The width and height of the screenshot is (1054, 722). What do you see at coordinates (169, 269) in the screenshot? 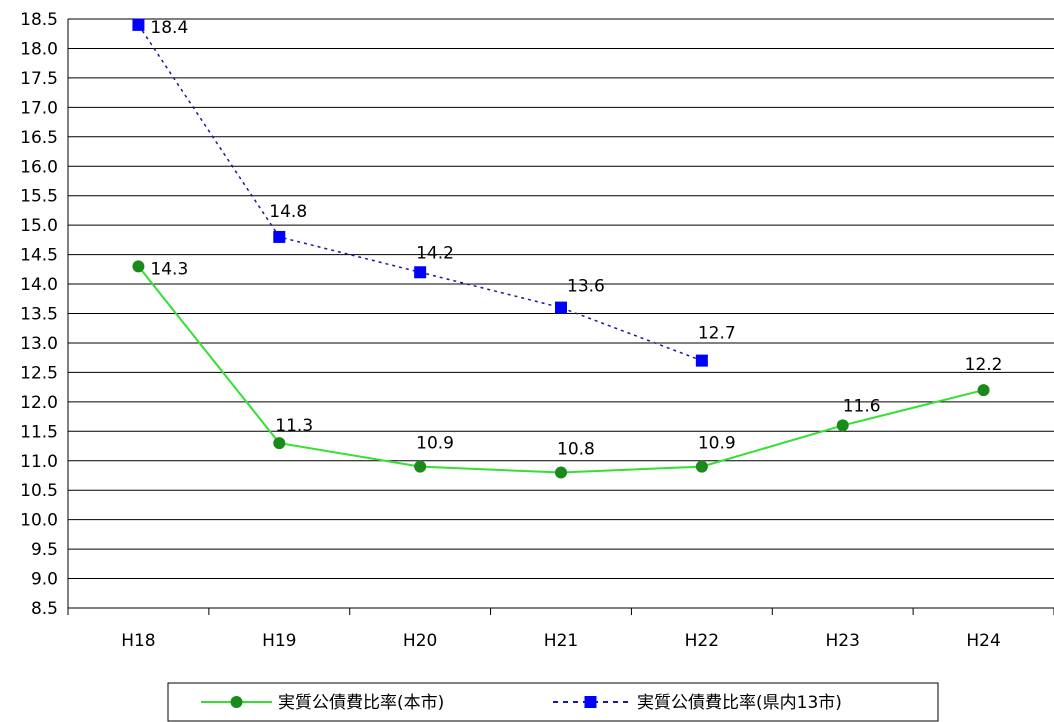
I see `data-label: 14.3` at bounding box center [169, 269].